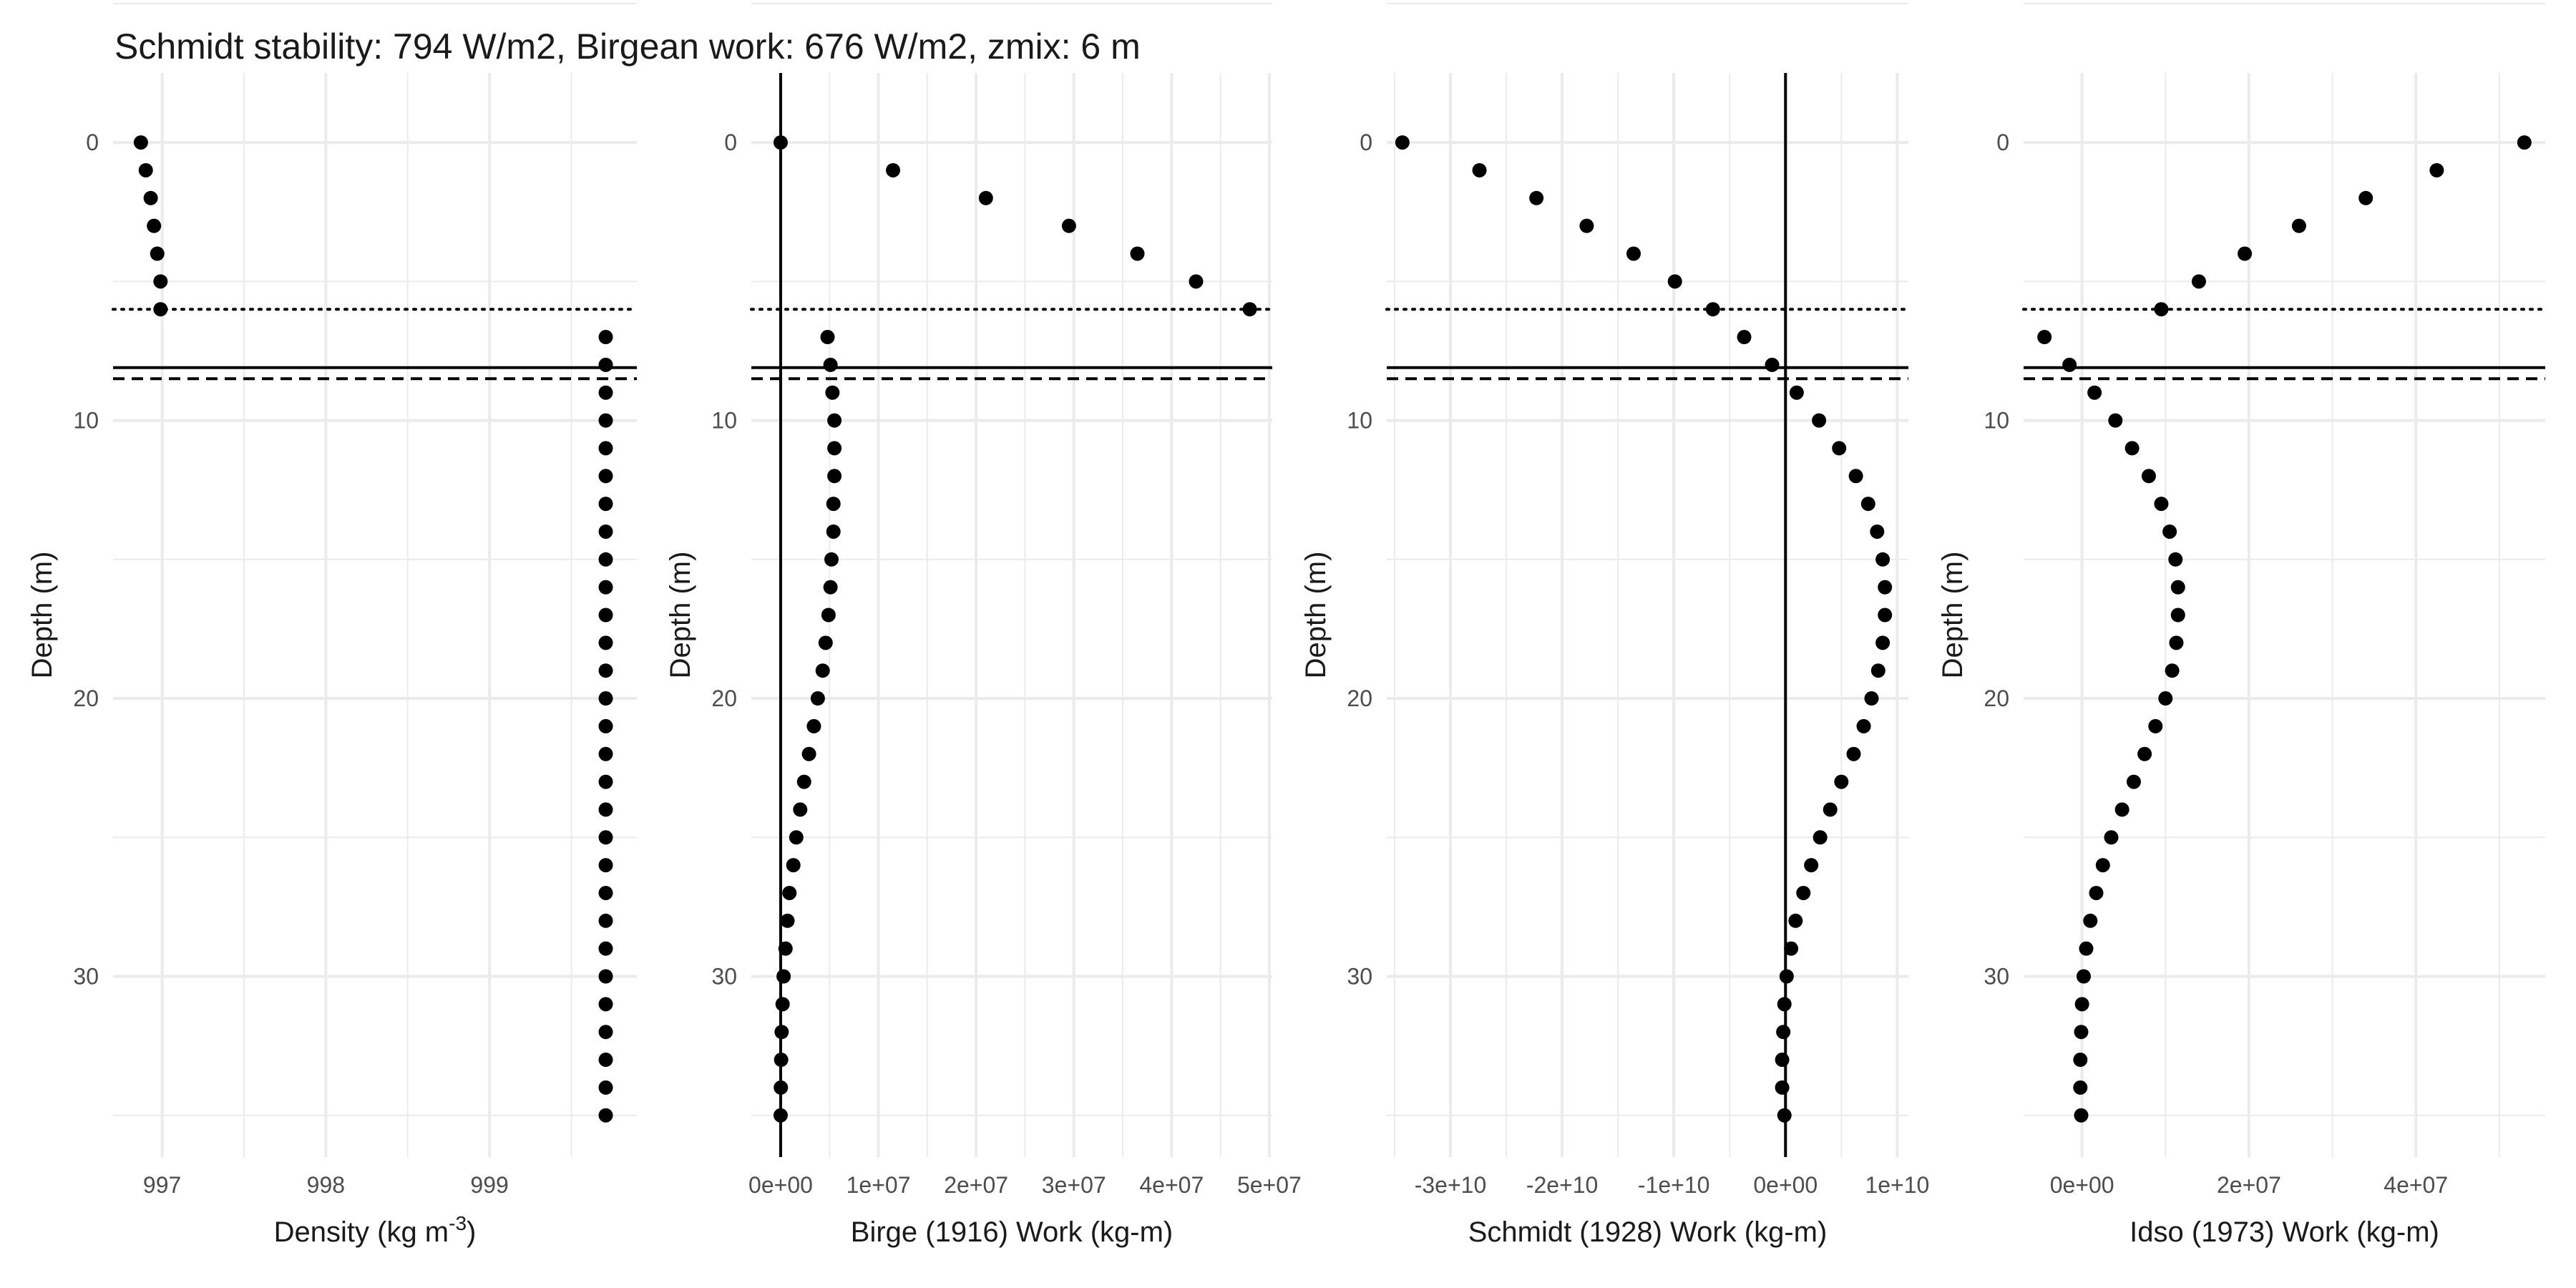 This screenshot has width=2576, height=1288. Describe the element at coordinates (780, 1185) in the screenshot. I see `x-tick-label: 0e+00` at that location.